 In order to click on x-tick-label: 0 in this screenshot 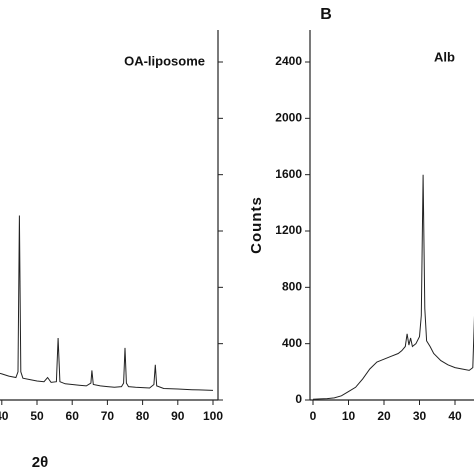, I will do `click(313, 416)`.